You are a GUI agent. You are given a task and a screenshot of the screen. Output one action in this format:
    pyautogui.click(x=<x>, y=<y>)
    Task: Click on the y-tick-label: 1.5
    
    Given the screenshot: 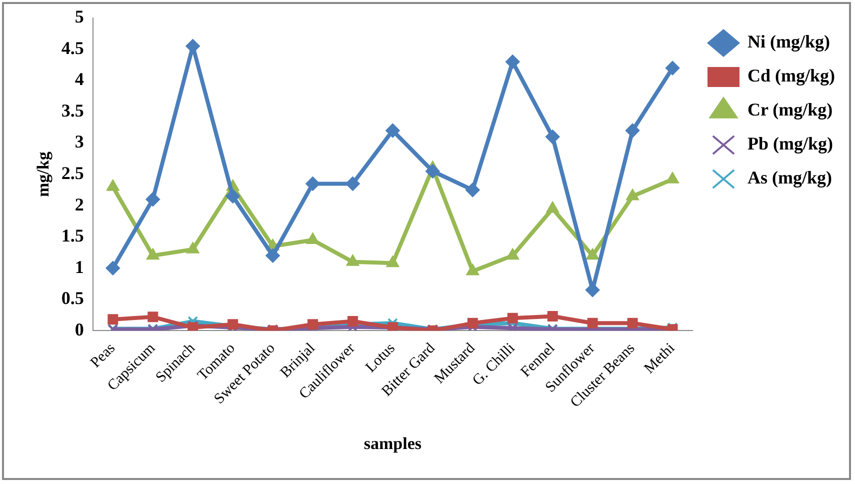 What is the action you would take?
    pyautogui.click(x=72, y=236)
    